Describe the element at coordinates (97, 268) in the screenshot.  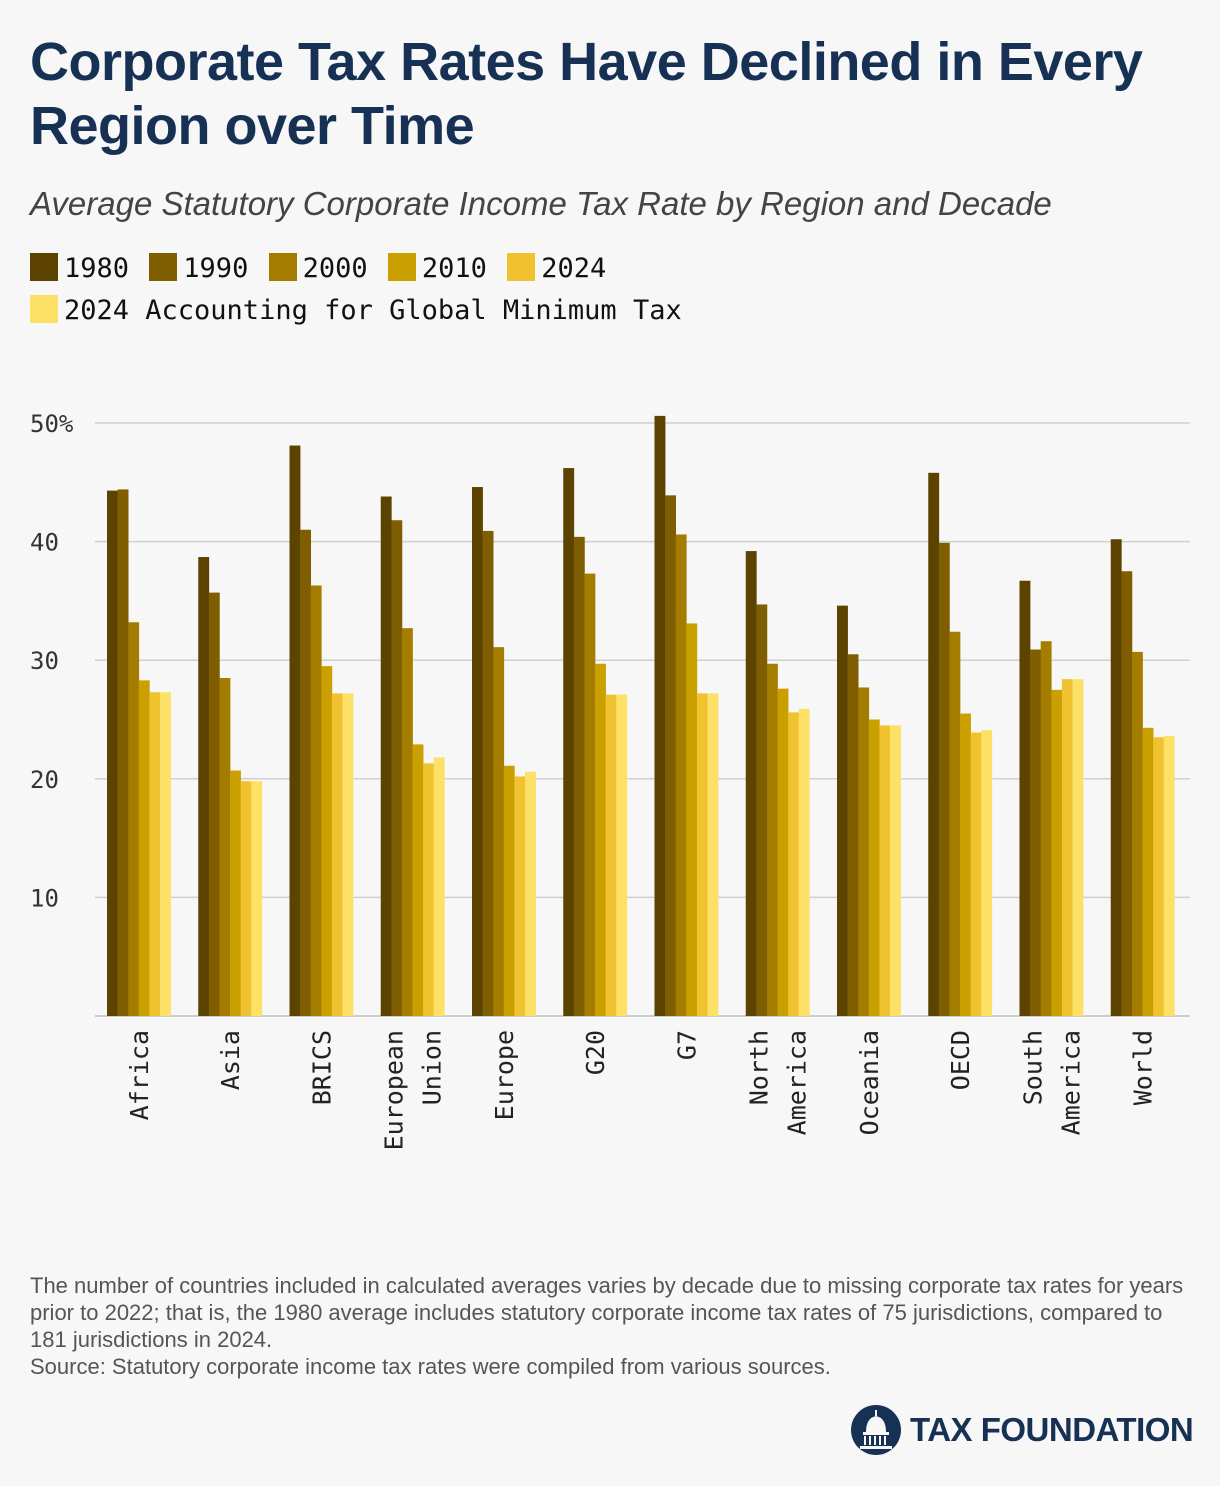
I see `legend-label: 1980` at that location.